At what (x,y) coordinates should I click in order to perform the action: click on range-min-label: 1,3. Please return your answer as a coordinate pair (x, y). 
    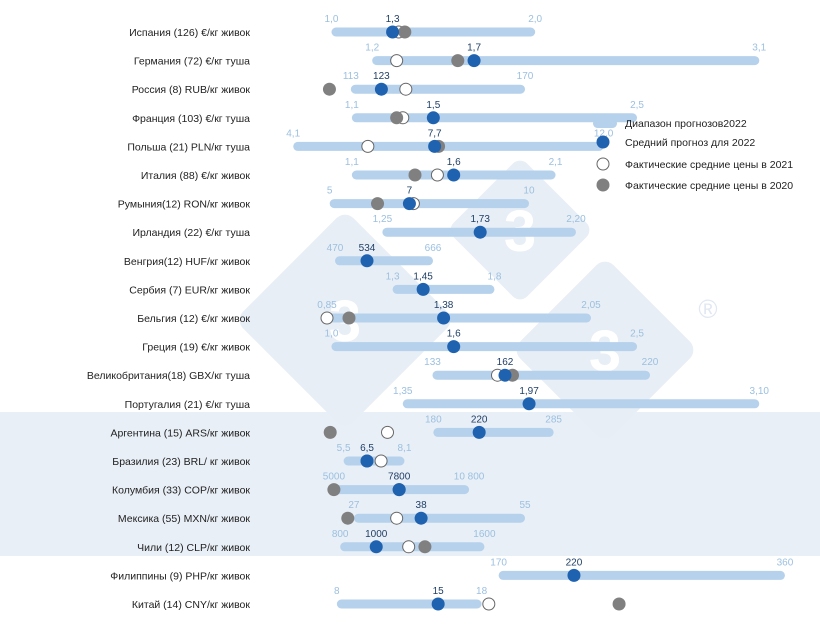
    Looking at the image, I should click on (393, 276).